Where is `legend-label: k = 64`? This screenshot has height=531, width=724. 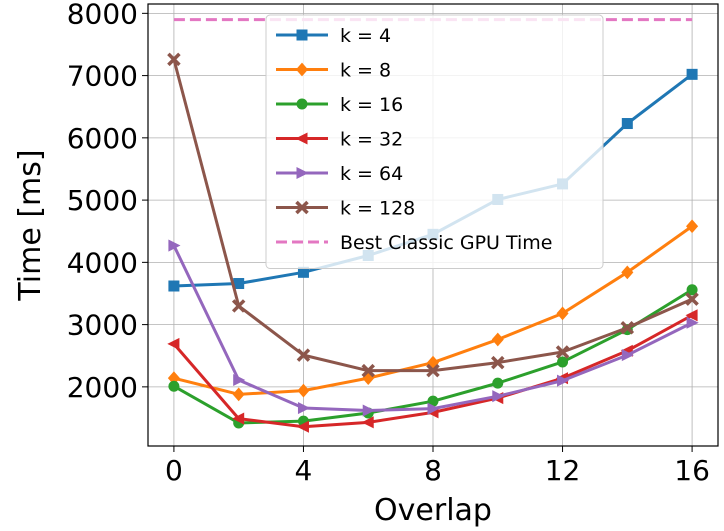 legend-label: k = 64 is located at coordinates (371, 174).